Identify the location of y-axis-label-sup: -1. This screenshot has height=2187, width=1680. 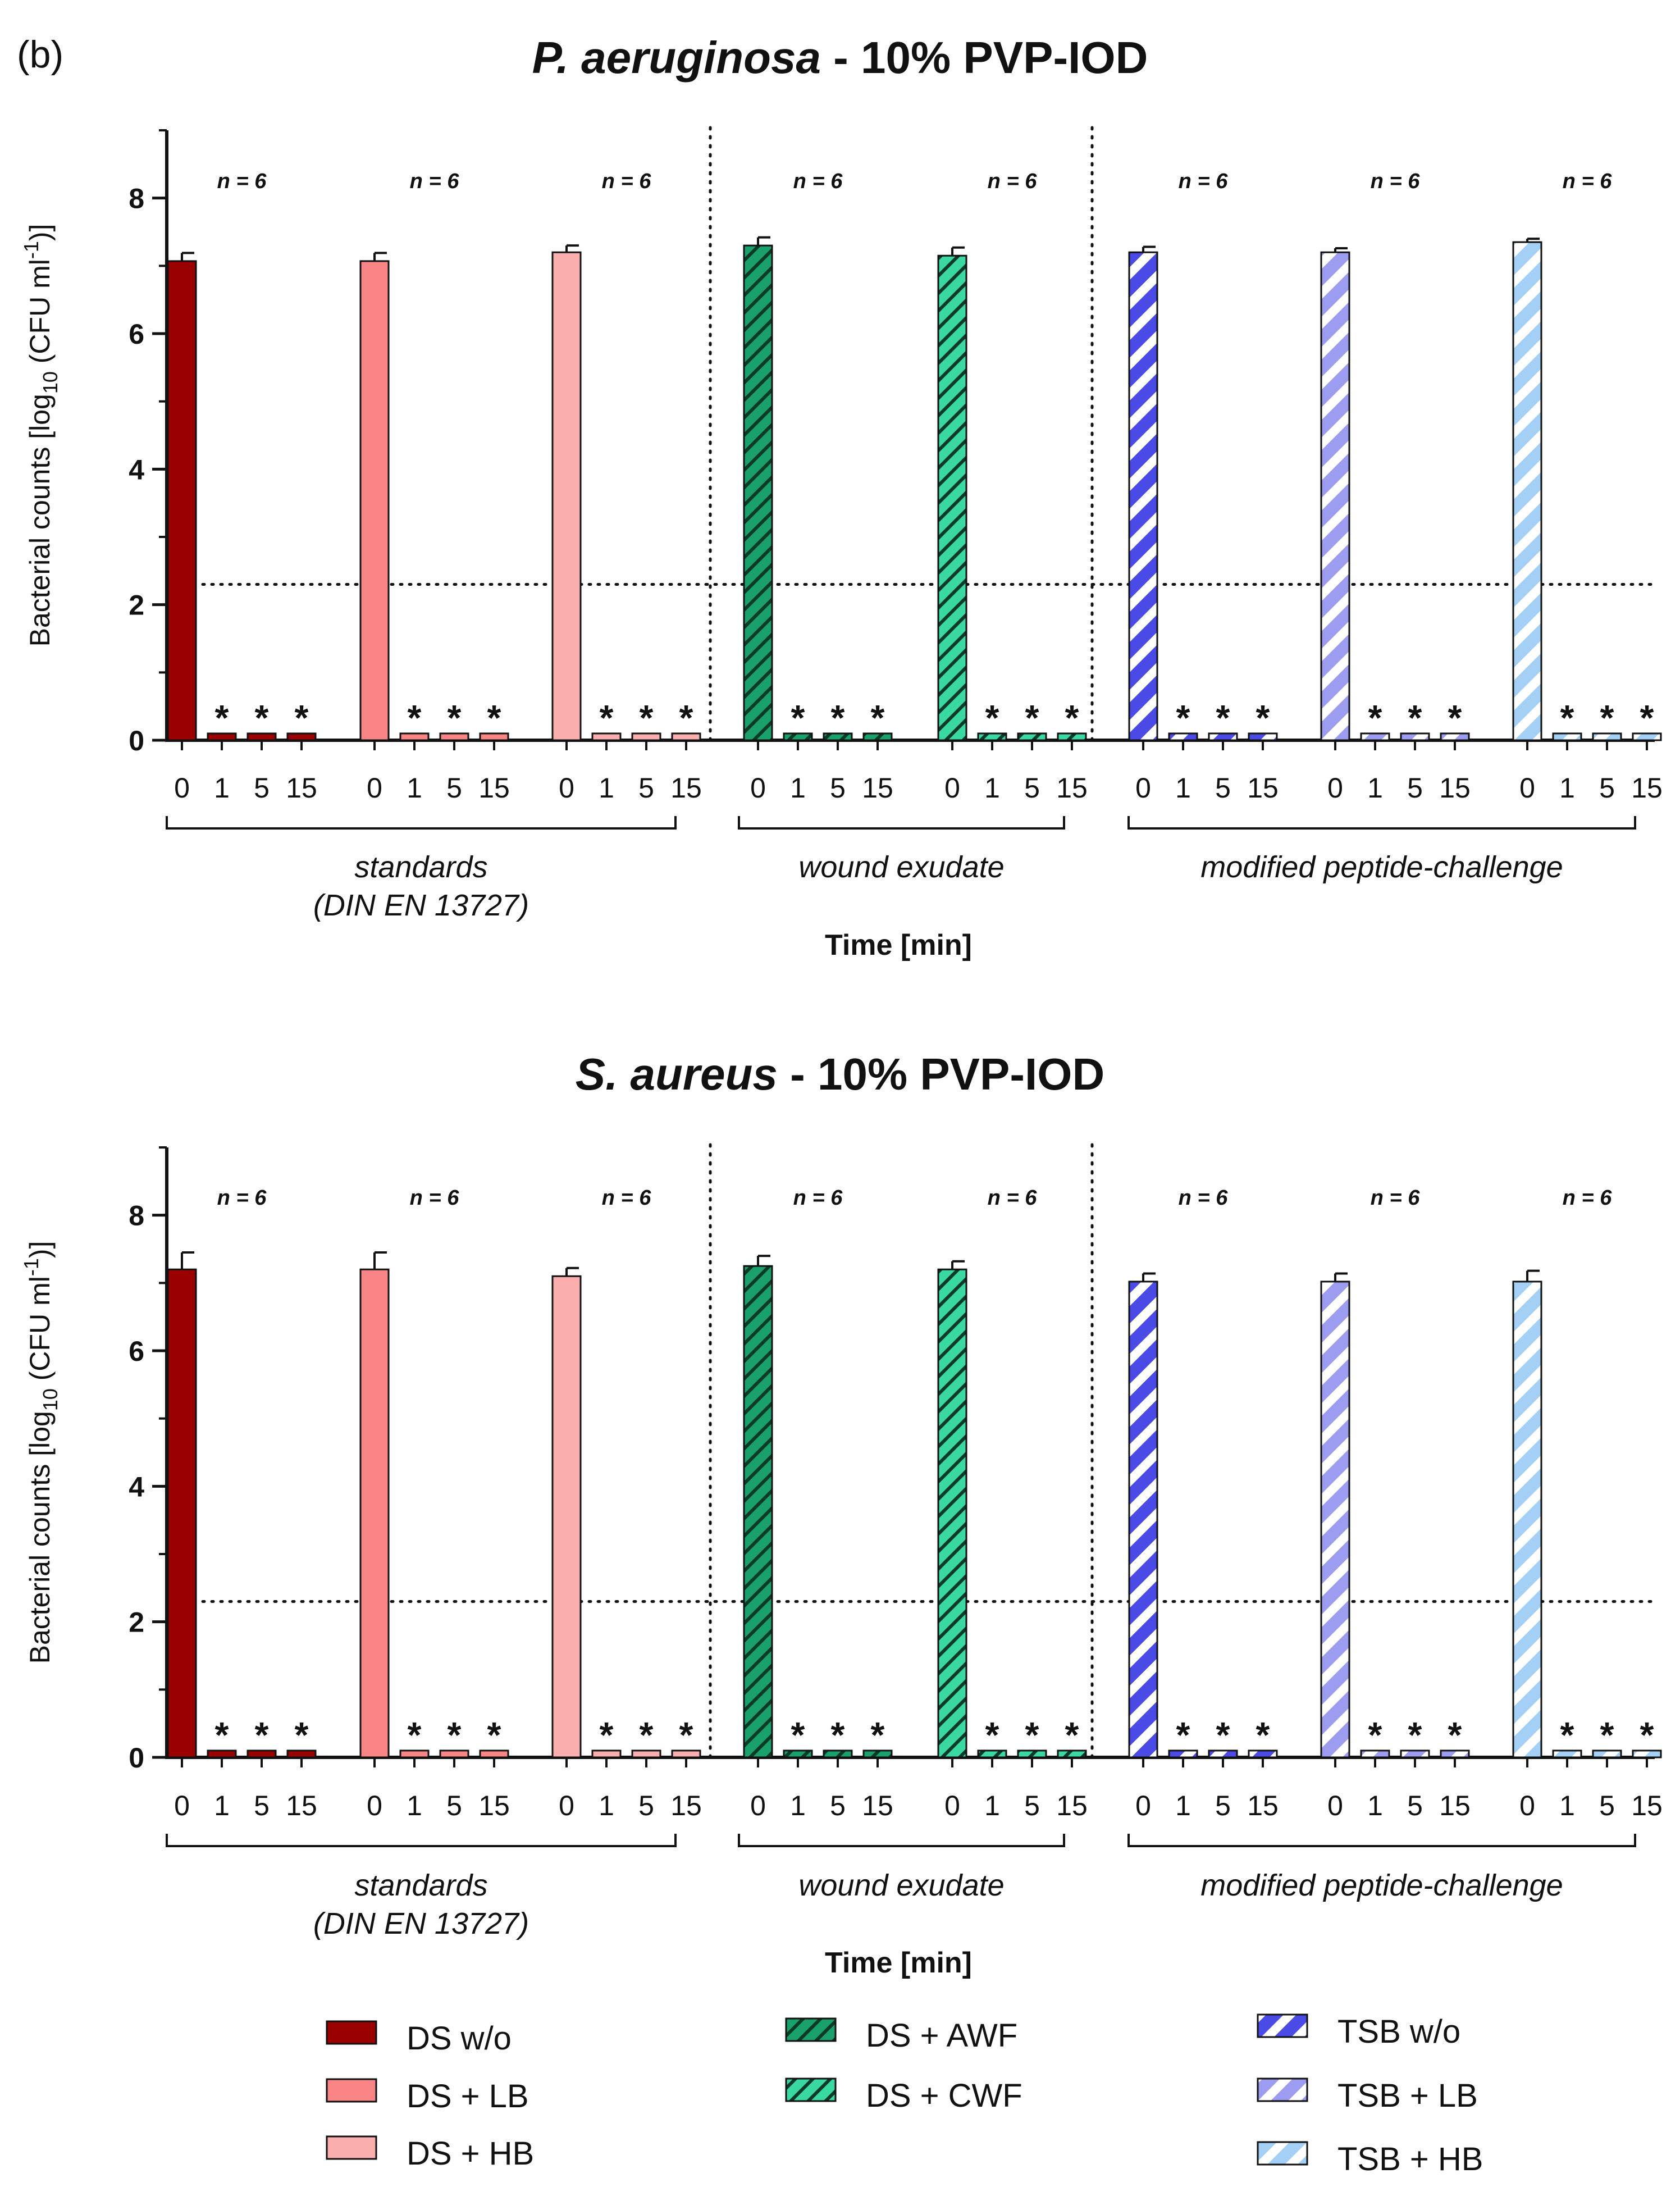
(31, 1267).